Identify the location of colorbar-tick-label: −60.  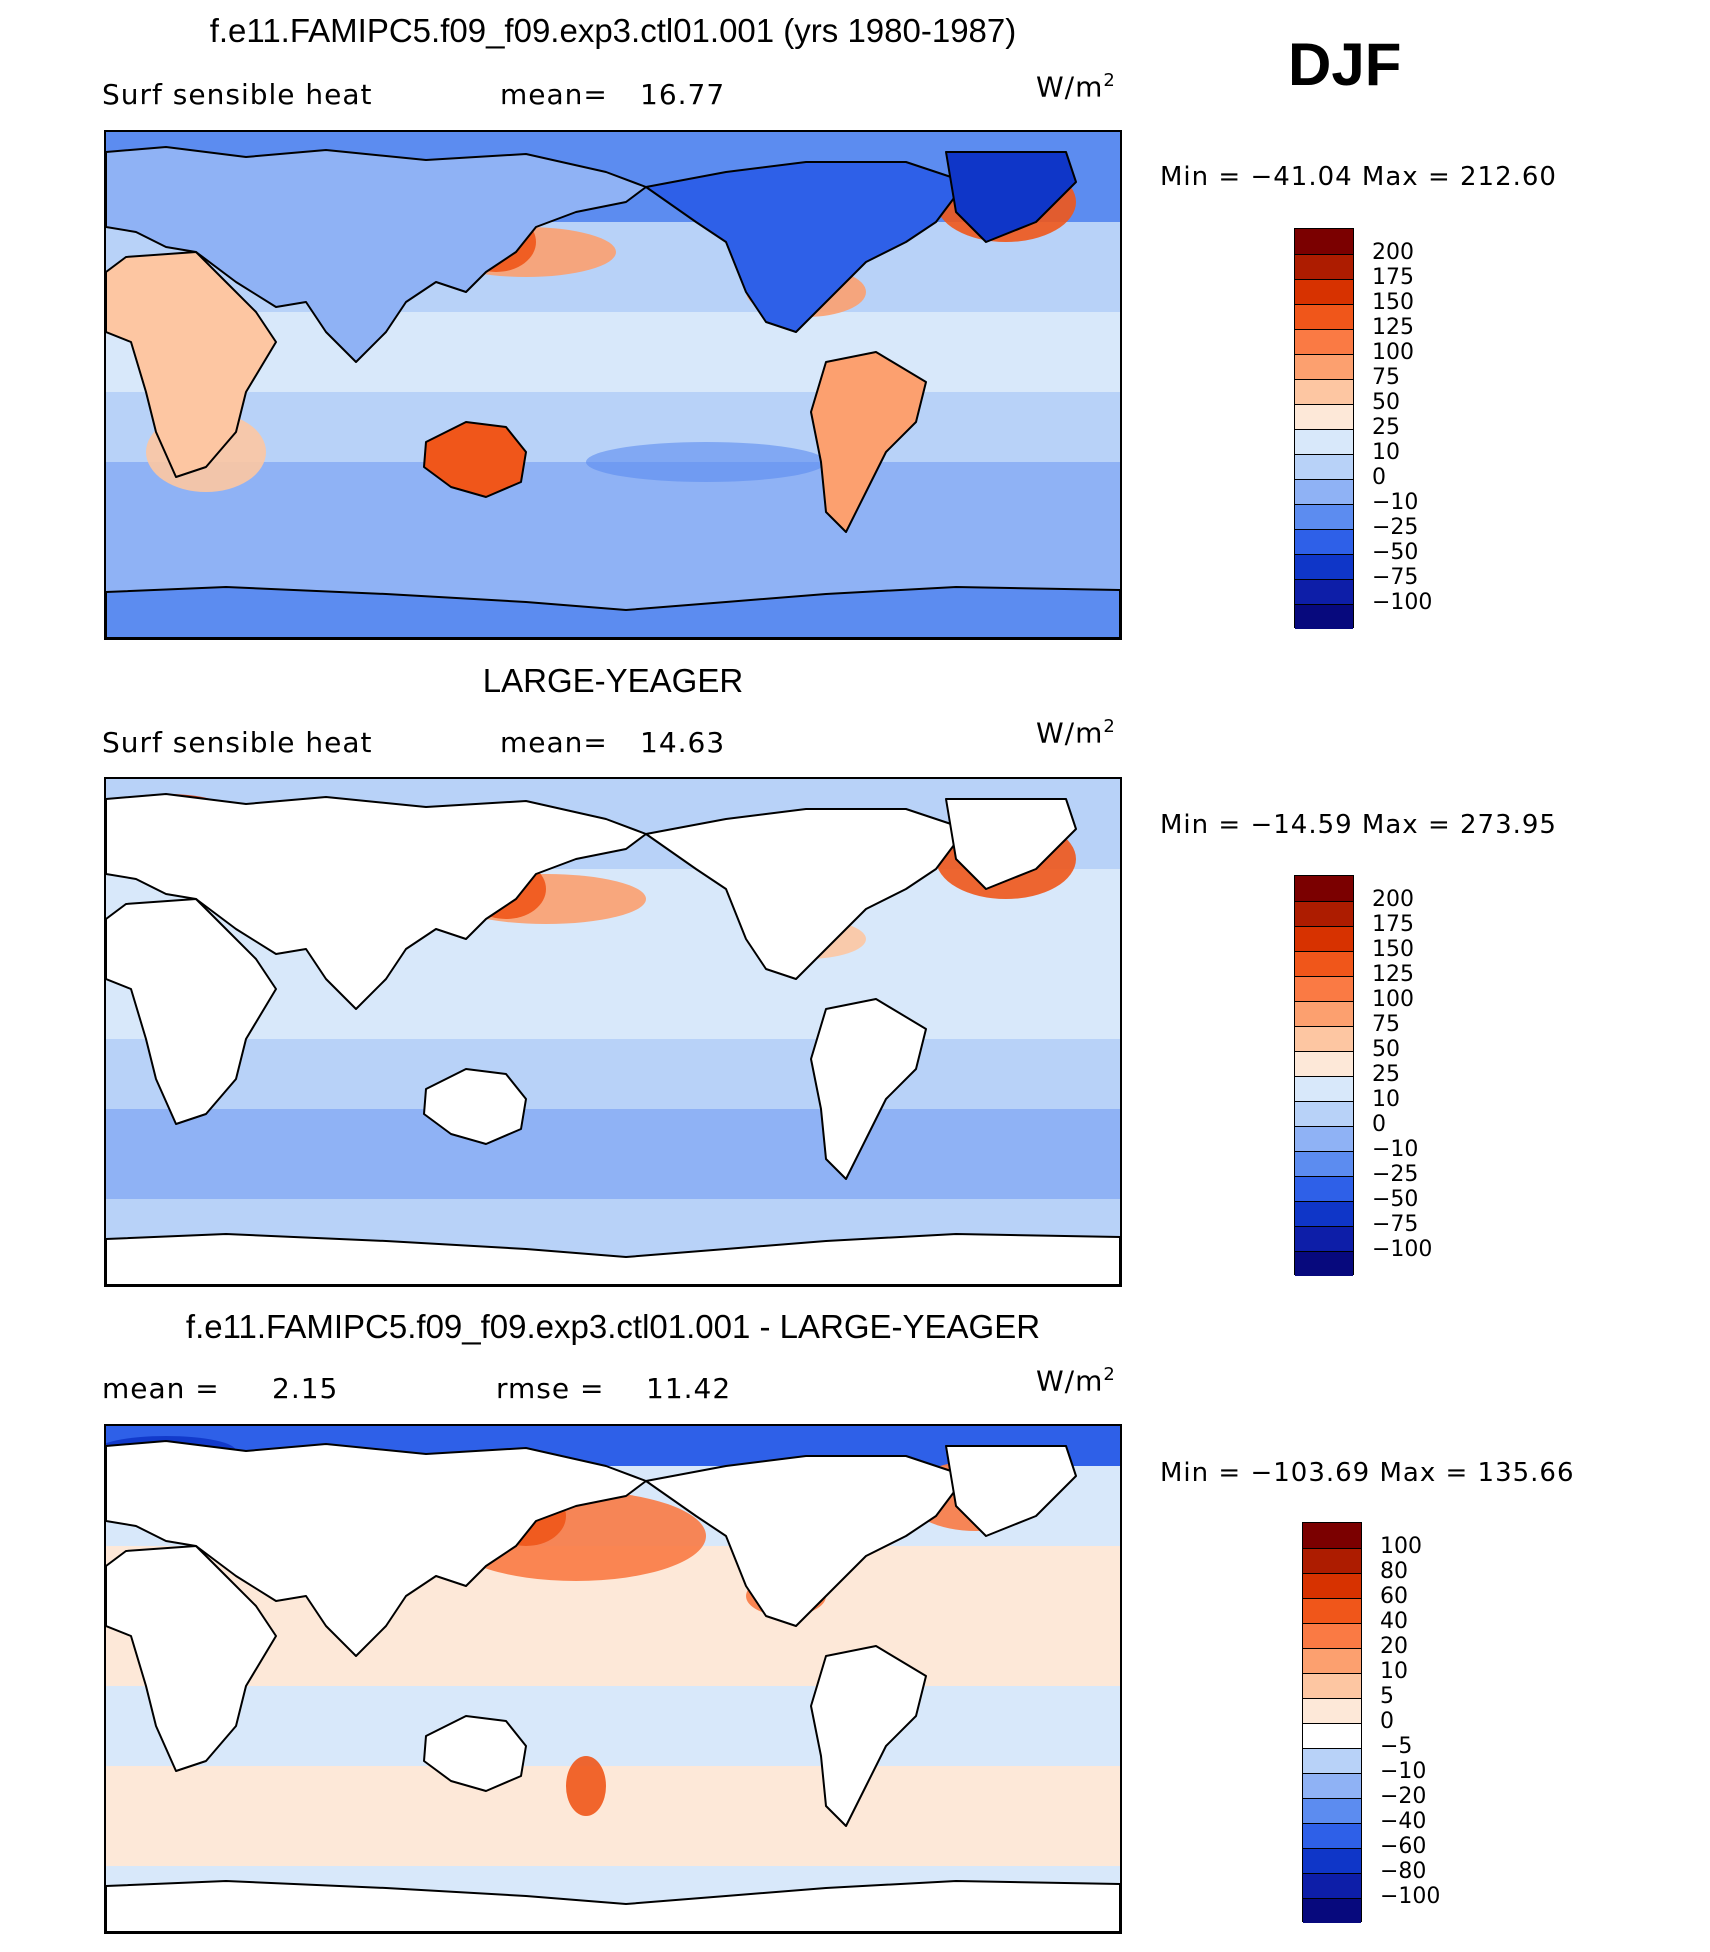
(1403, 1846).